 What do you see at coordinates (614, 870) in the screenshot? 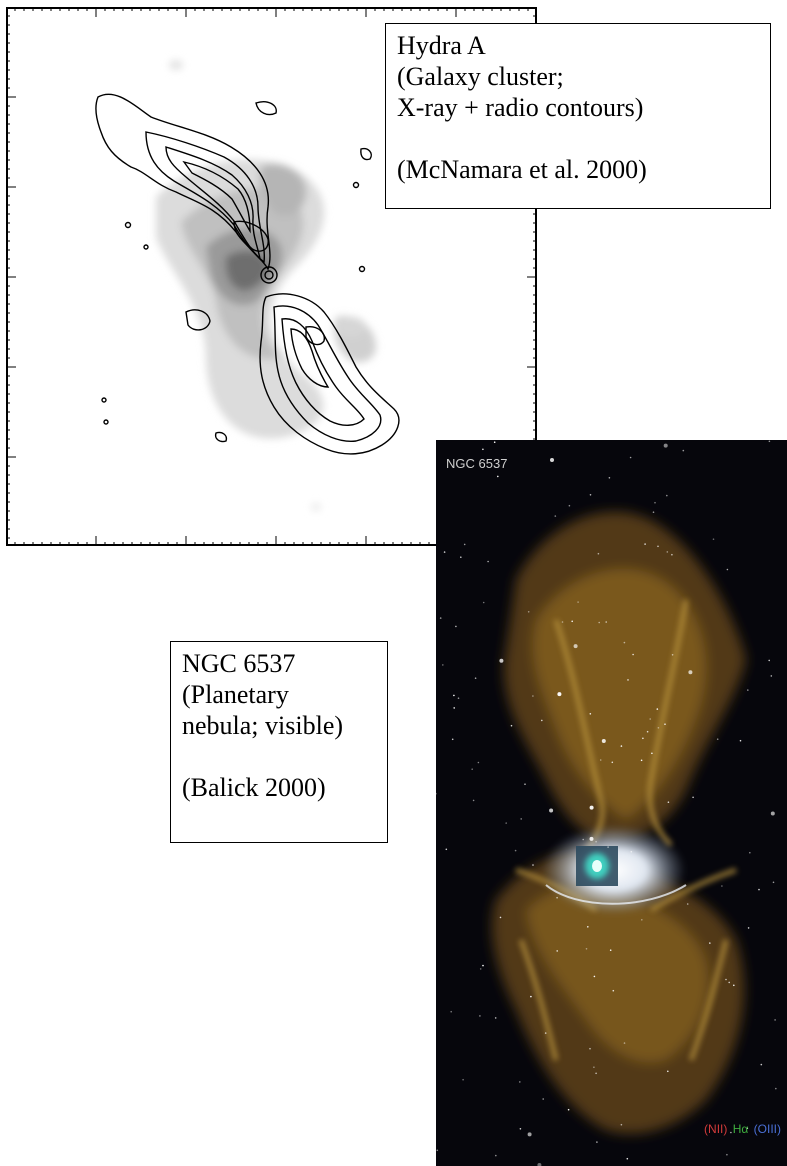
I see `nebula-core` at bounding box center [614, 870].